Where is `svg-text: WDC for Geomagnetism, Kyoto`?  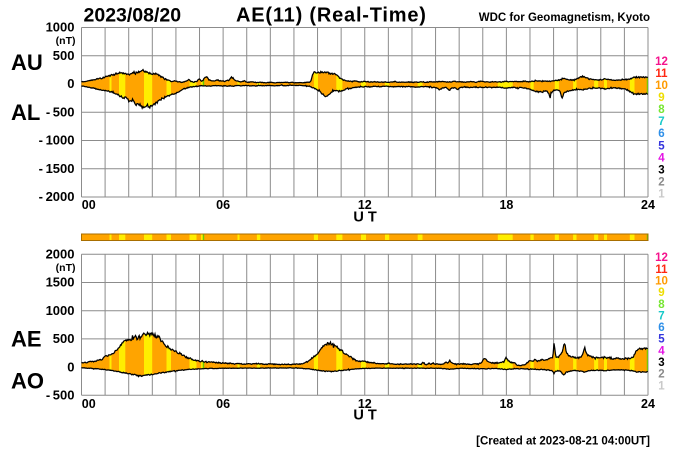
svg-text: WDC for Geomagnetism, Kyoto is located at coordinates (564, 18).